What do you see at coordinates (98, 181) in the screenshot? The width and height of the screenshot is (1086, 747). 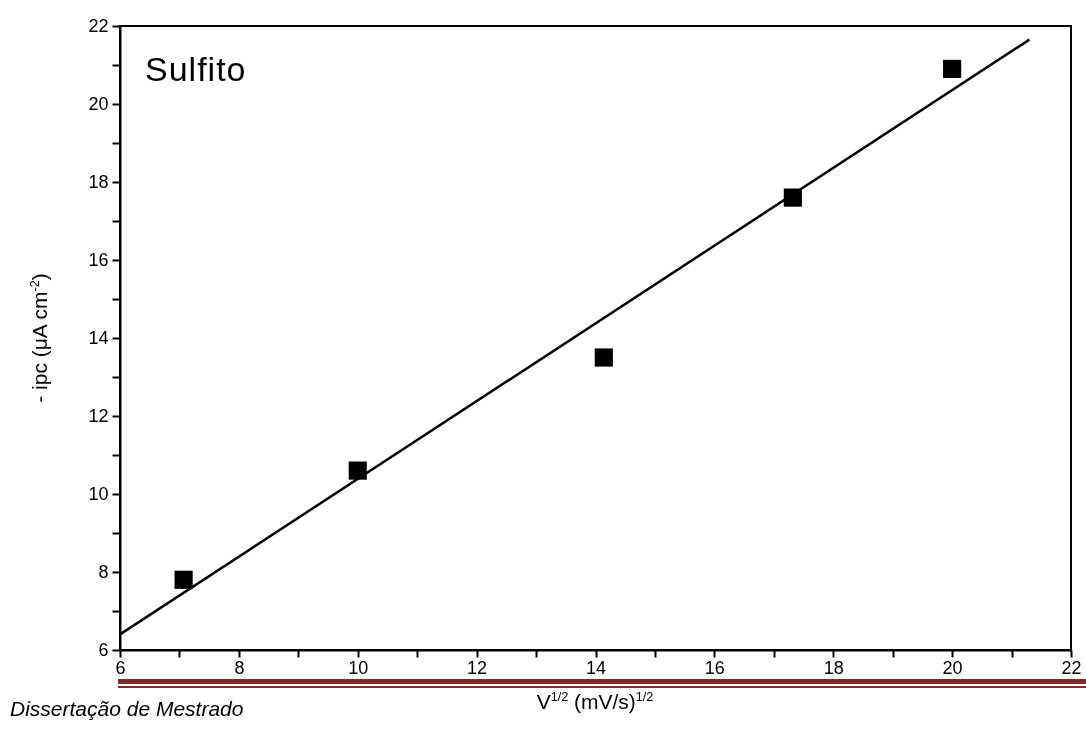 I see `y-tick-label: 18` at bounding box center [98, 181].